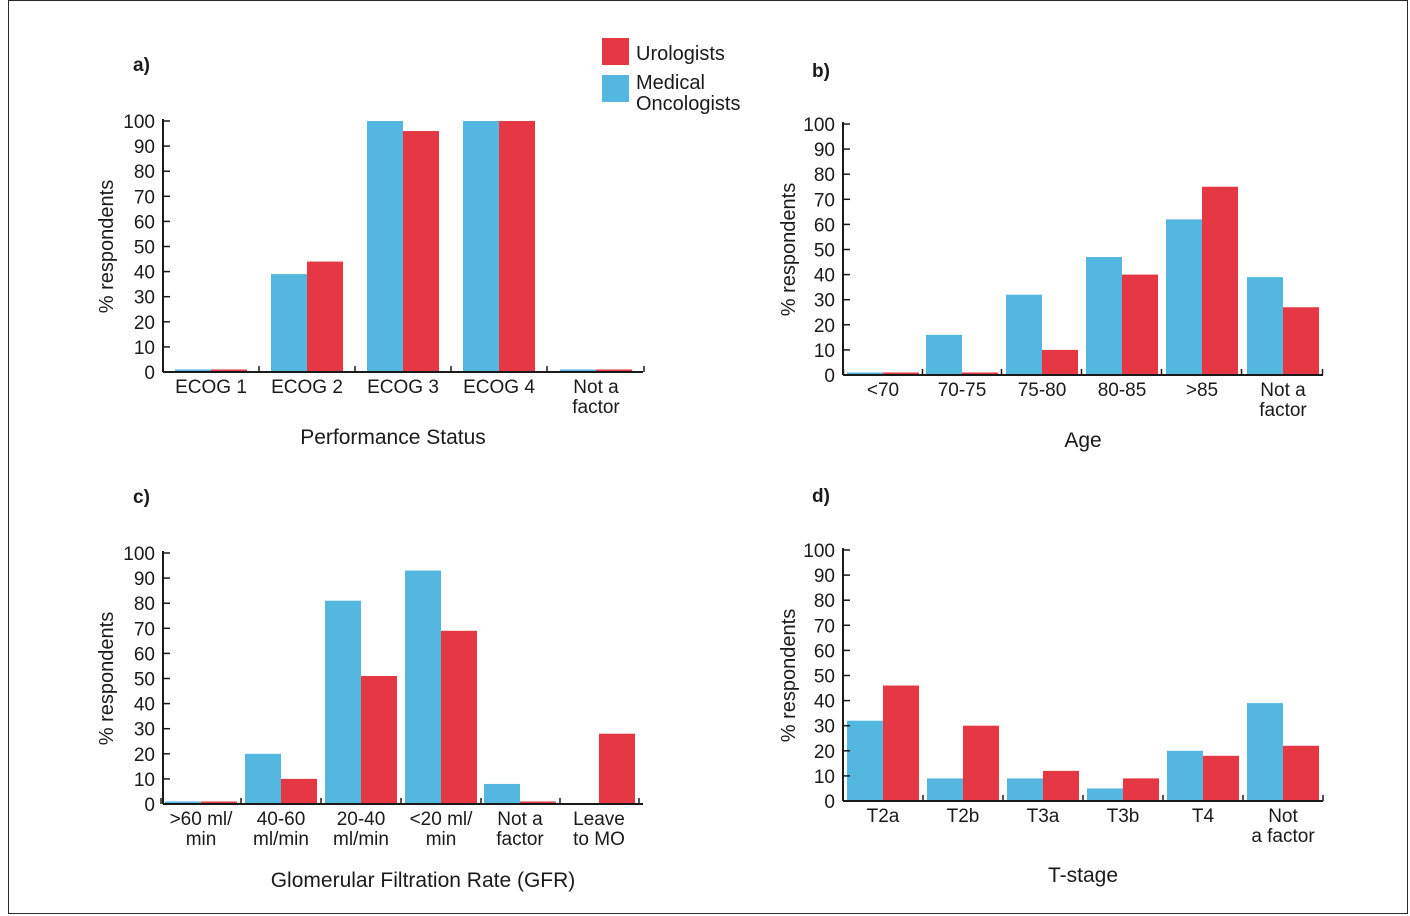 This screenshot has height=916, width=1410. I want to click on panel-d-ytick-label-90: 90, so click(824, 576).